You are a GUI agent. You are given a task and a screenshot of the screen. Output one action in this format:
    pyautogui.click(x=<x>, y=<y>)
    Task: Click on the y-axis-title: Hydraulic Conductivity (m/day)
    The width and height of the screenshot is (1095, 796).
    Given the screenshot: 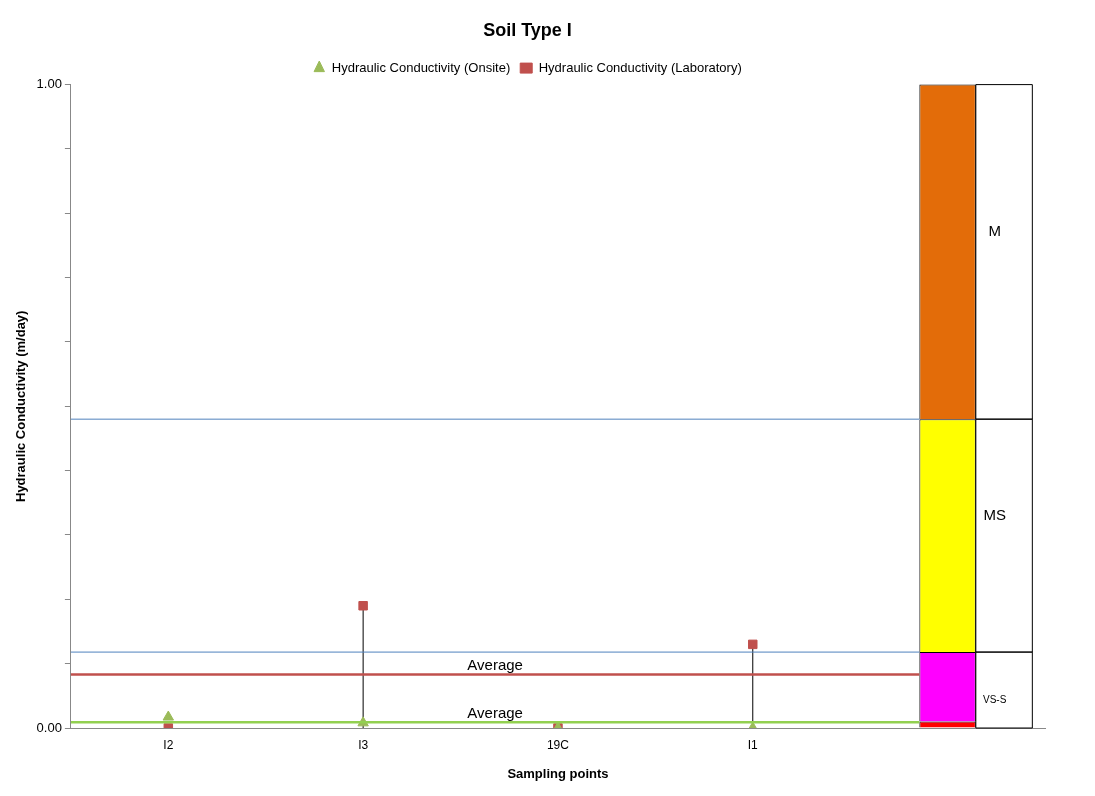 What is the action you would take?
    pyautogui.click(x=21, y=406)
    